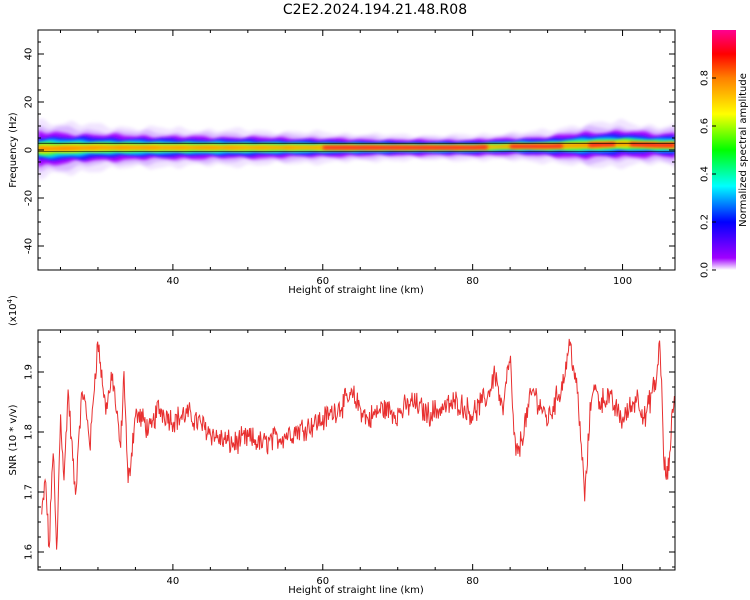  Describe the element at coordinates (29, 492) in the screenshot. I see `y-tick-label: 1.7` at that location.